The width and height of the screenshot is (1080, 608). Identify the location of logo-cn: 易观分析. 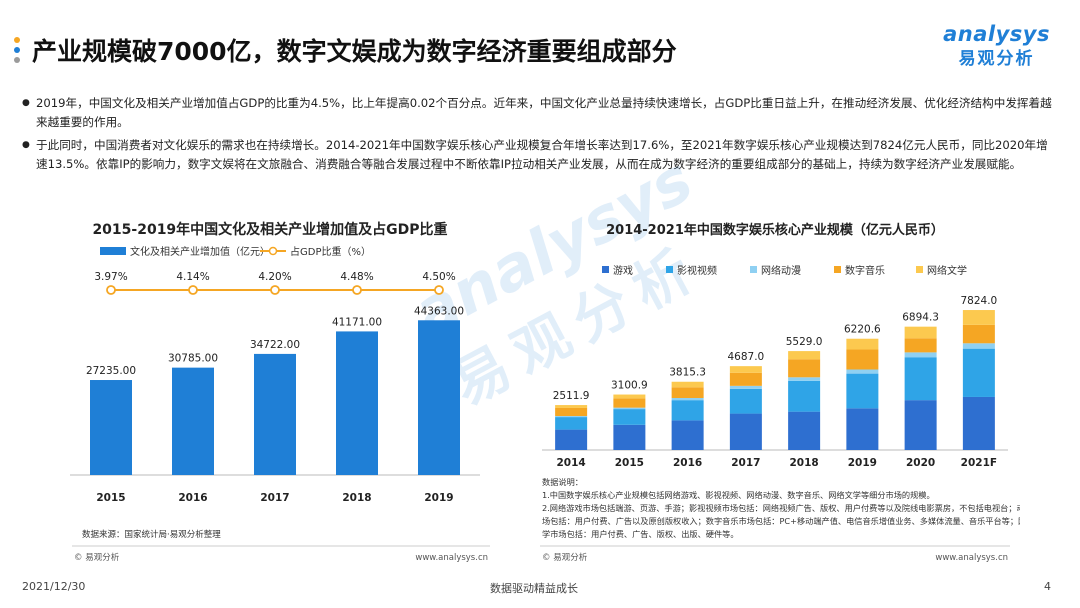
(996, 59).